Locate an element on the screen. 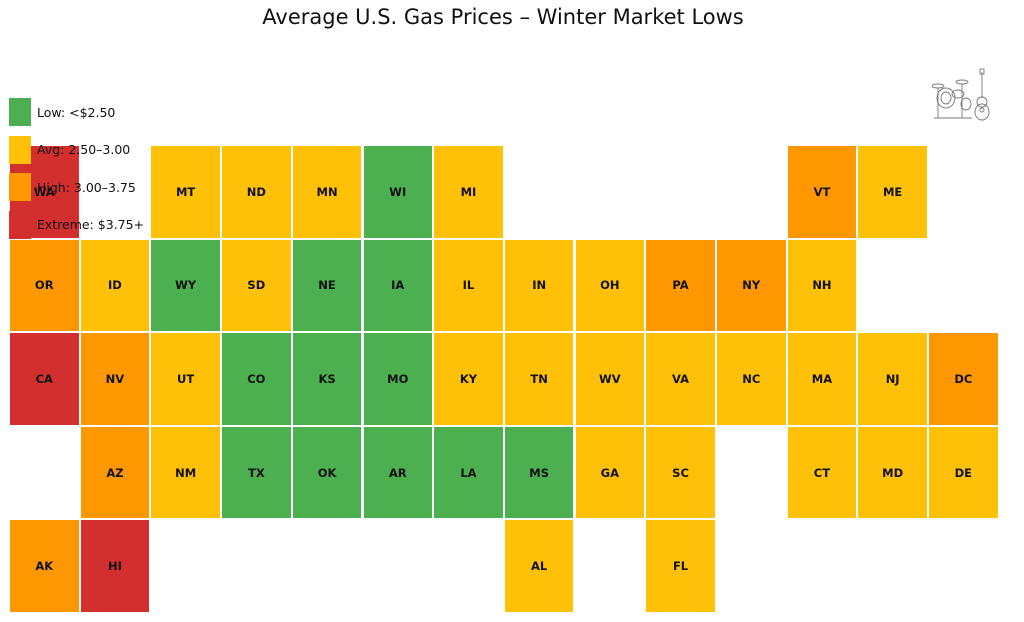 Image resolution: width=1024 pixels, height=622 pixels. state-tile-az: AZ is located at coordinates (115, 472).